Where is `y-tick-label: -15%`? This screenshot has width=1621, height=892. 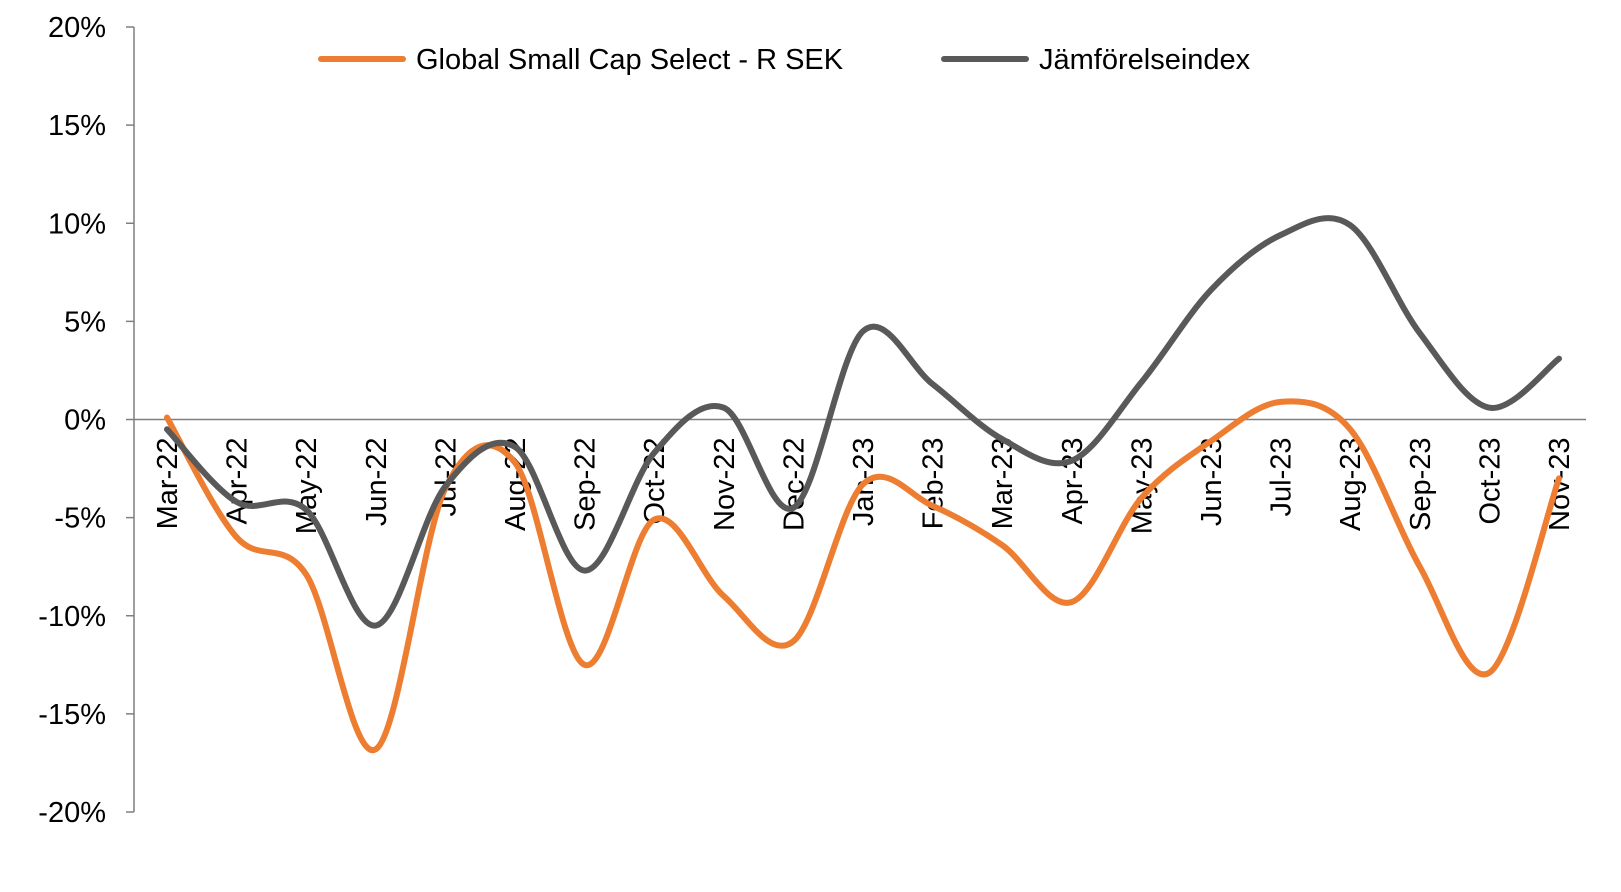
y-tick-label: -15% is located at coordinates (72, 715).